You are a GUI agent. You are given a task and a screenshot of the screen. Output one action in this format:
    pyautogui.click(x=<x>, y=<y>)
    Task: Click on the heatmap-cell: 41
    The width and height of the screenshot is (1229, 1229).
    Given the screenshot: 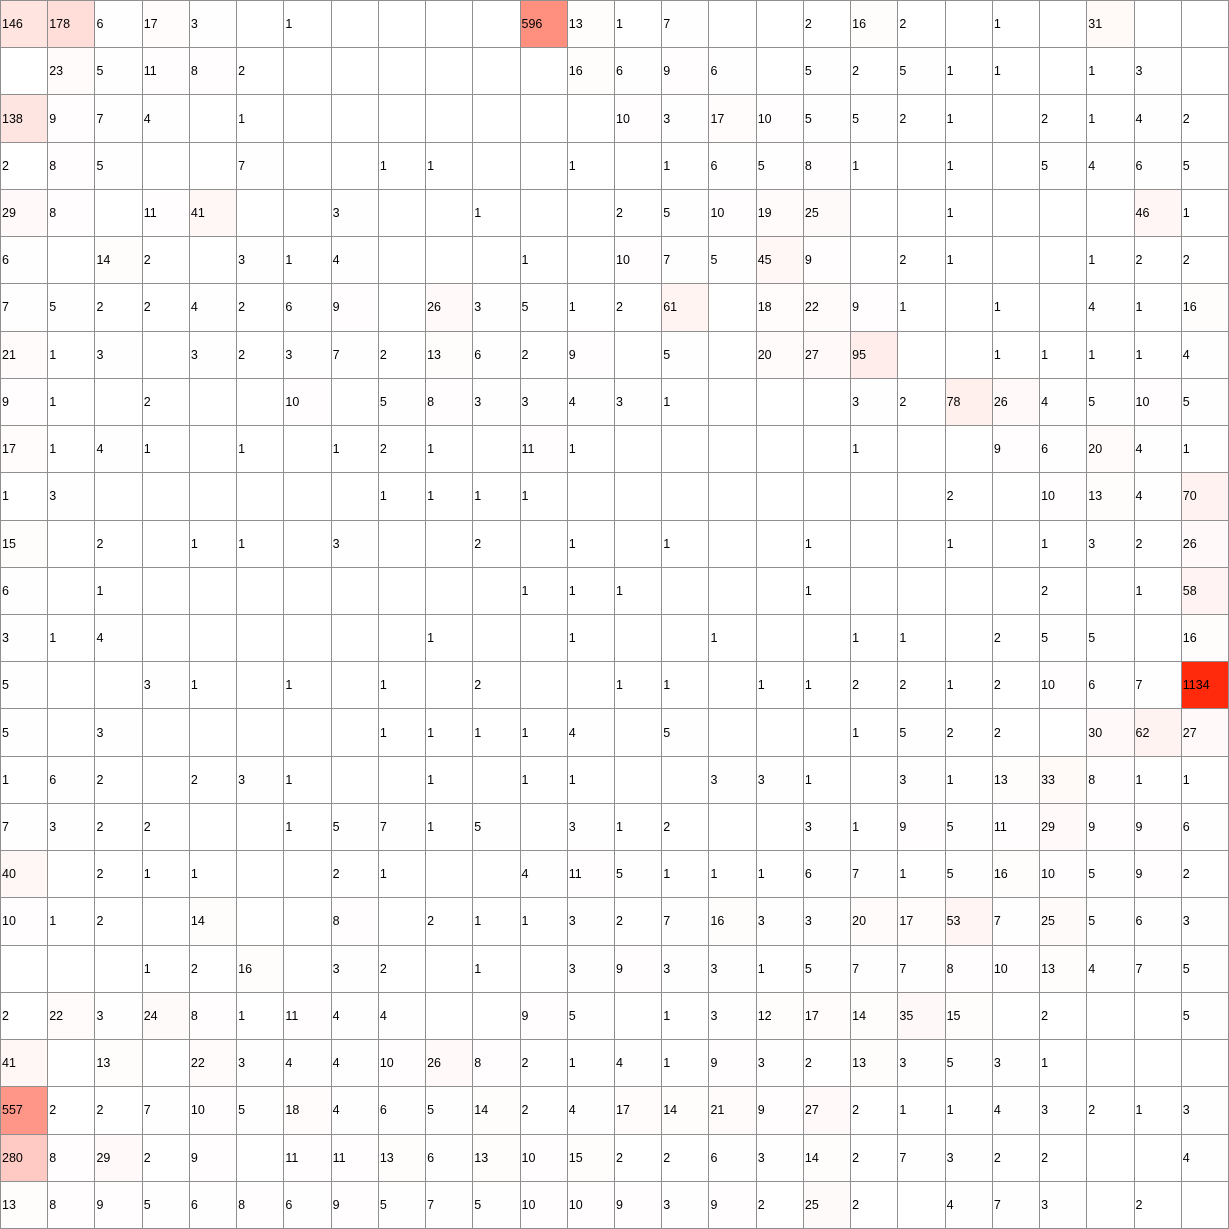 What is the action you would take?
    pyautogui.click(x=25, y=1064)
    